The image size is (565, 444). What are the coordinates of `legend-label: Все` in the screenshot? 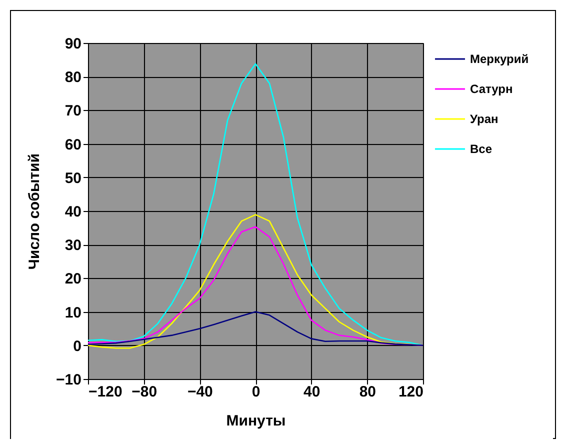 It's located at (481, 149).